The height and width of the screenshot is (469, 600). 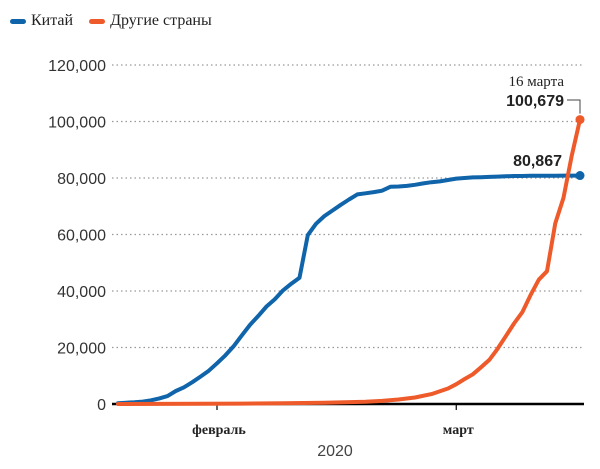 What do you see at coordinates (52, 20) in the screenshot?
I see `legend-label-china: Китай` at bounding box center [52, 20].